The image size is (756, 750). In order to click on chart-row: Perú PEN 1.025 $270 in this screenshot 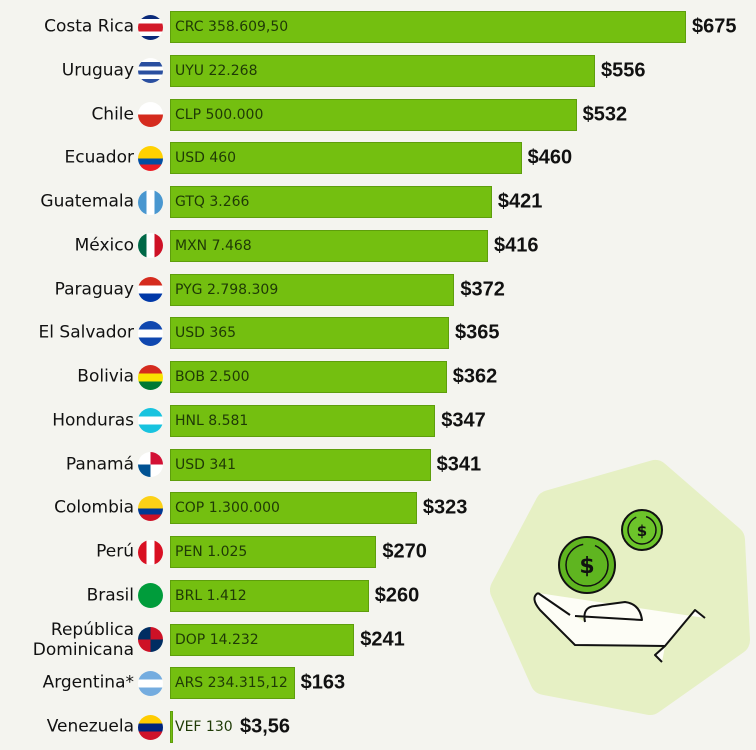, I will do `click(378, 552)`.